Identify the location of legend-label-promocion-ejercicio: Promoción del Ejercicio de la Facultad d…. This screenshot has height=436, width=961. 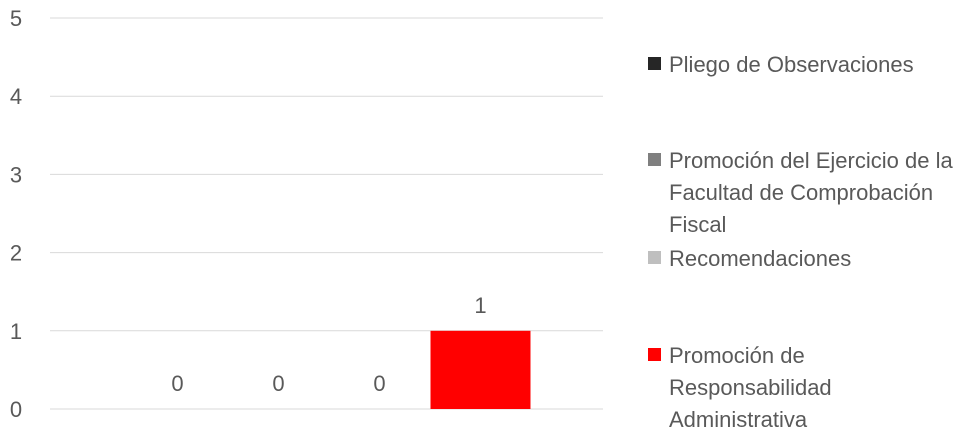
(811, 192).